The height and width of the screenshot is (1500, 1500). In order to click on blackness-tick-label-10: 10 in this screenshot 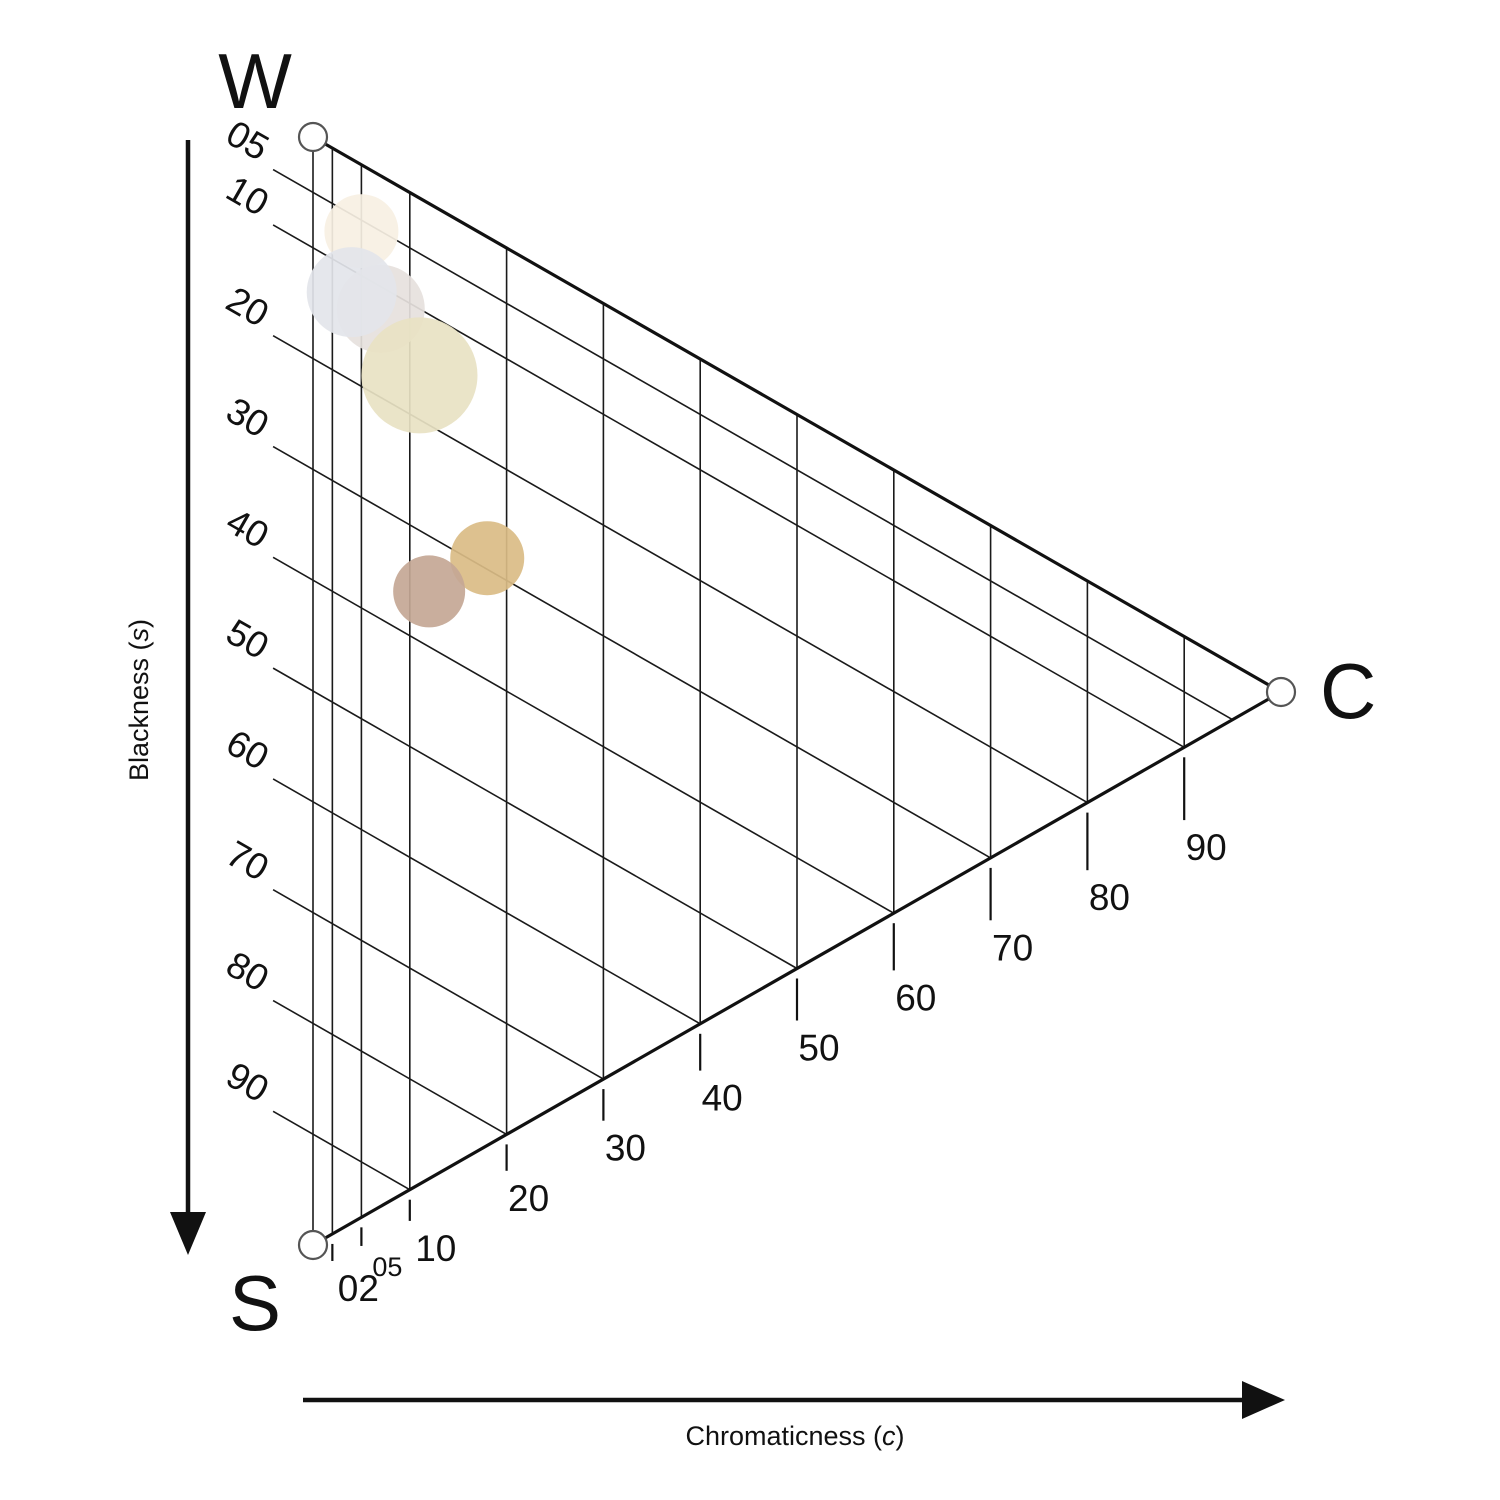, I will do `click(248, 196)`.